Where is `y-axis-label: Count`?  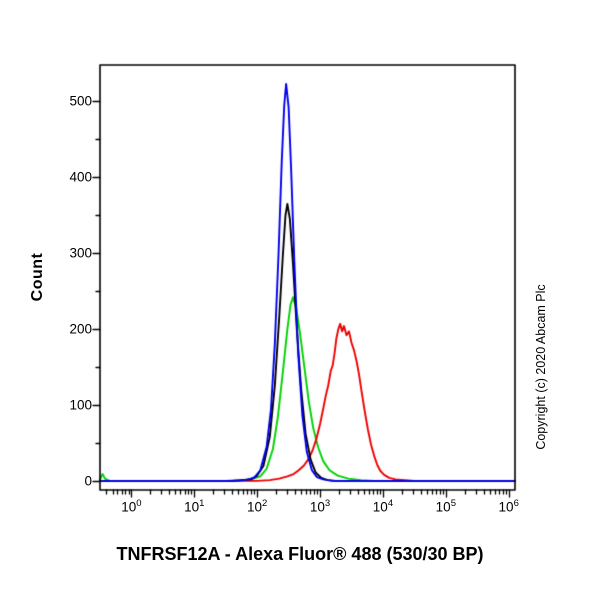
y-axis-label: Count is located at coordinates (37, 277).